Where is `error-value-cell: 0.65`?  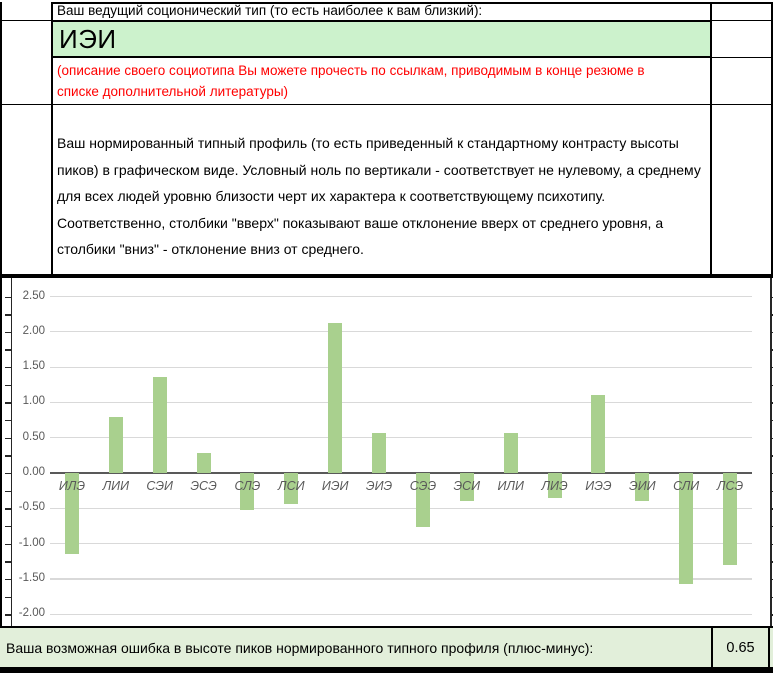 error-value-cell: 0.65 is located at coordinates (740, 647).